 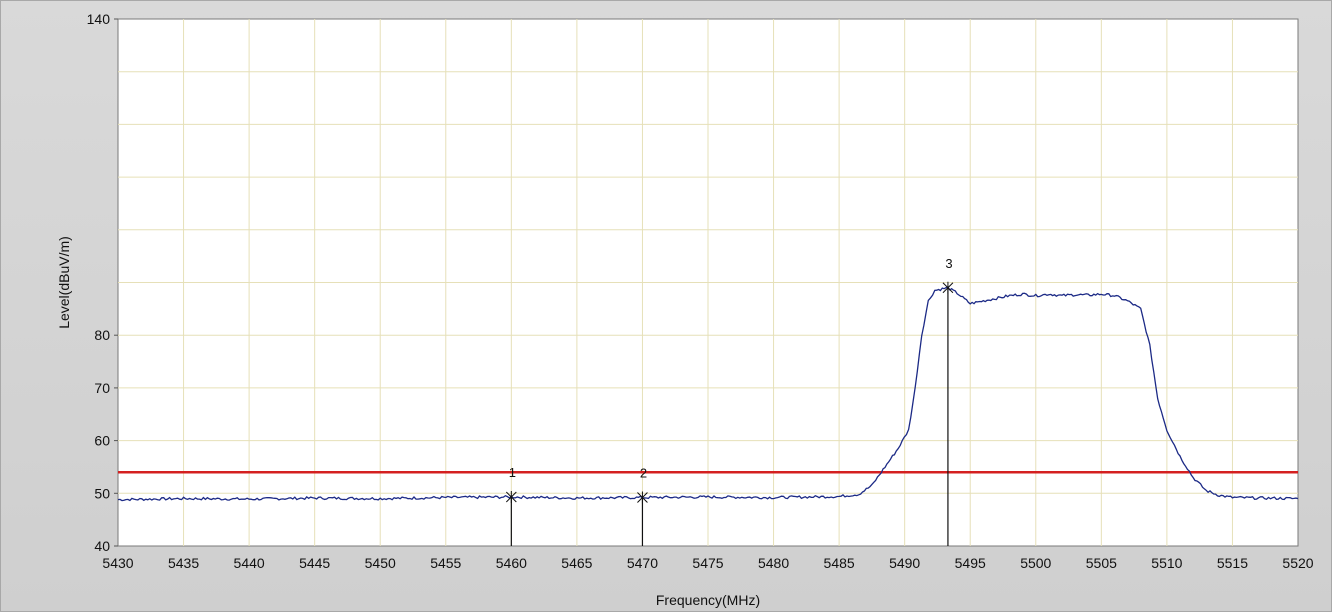 I want to click on x-tick-label: 5475, so click(x=707, y=563).